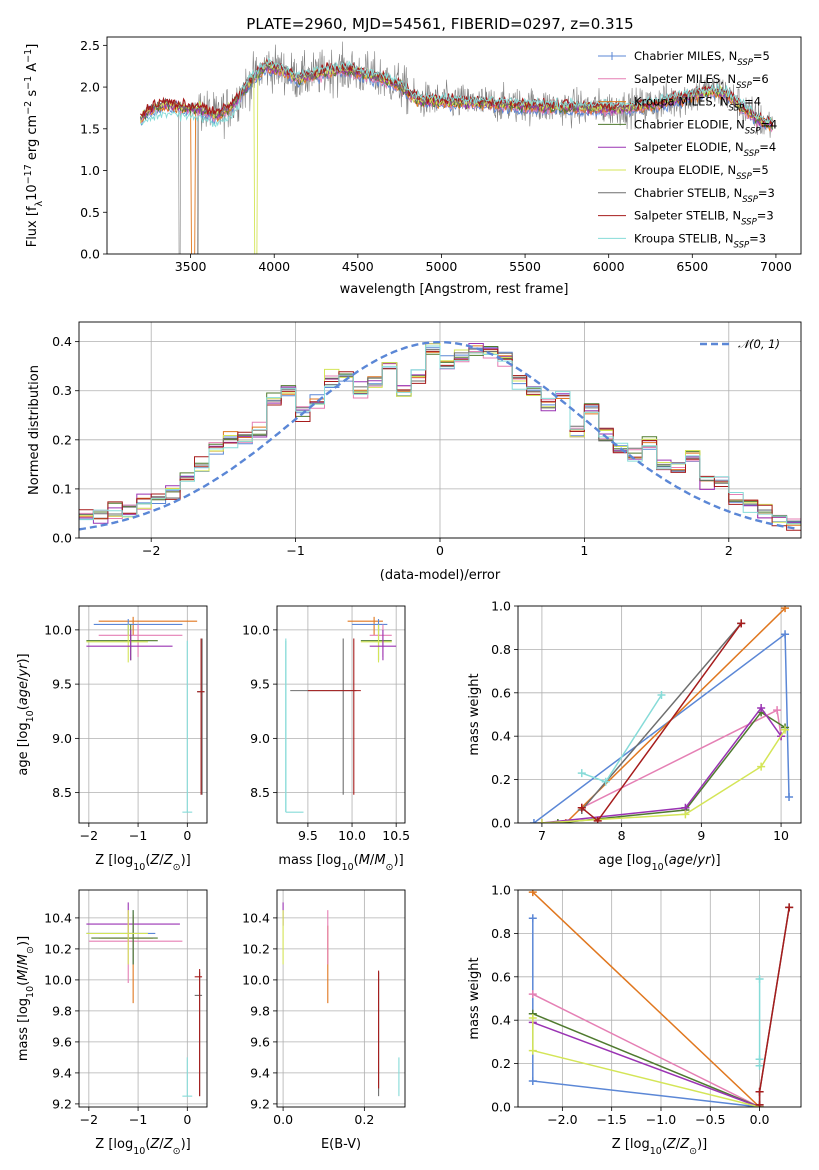  Describe the element at coordinates (454, 289) in the screenshot. I see `x-axis-label: wavelength [Angstrom, rest frame]` at that location.